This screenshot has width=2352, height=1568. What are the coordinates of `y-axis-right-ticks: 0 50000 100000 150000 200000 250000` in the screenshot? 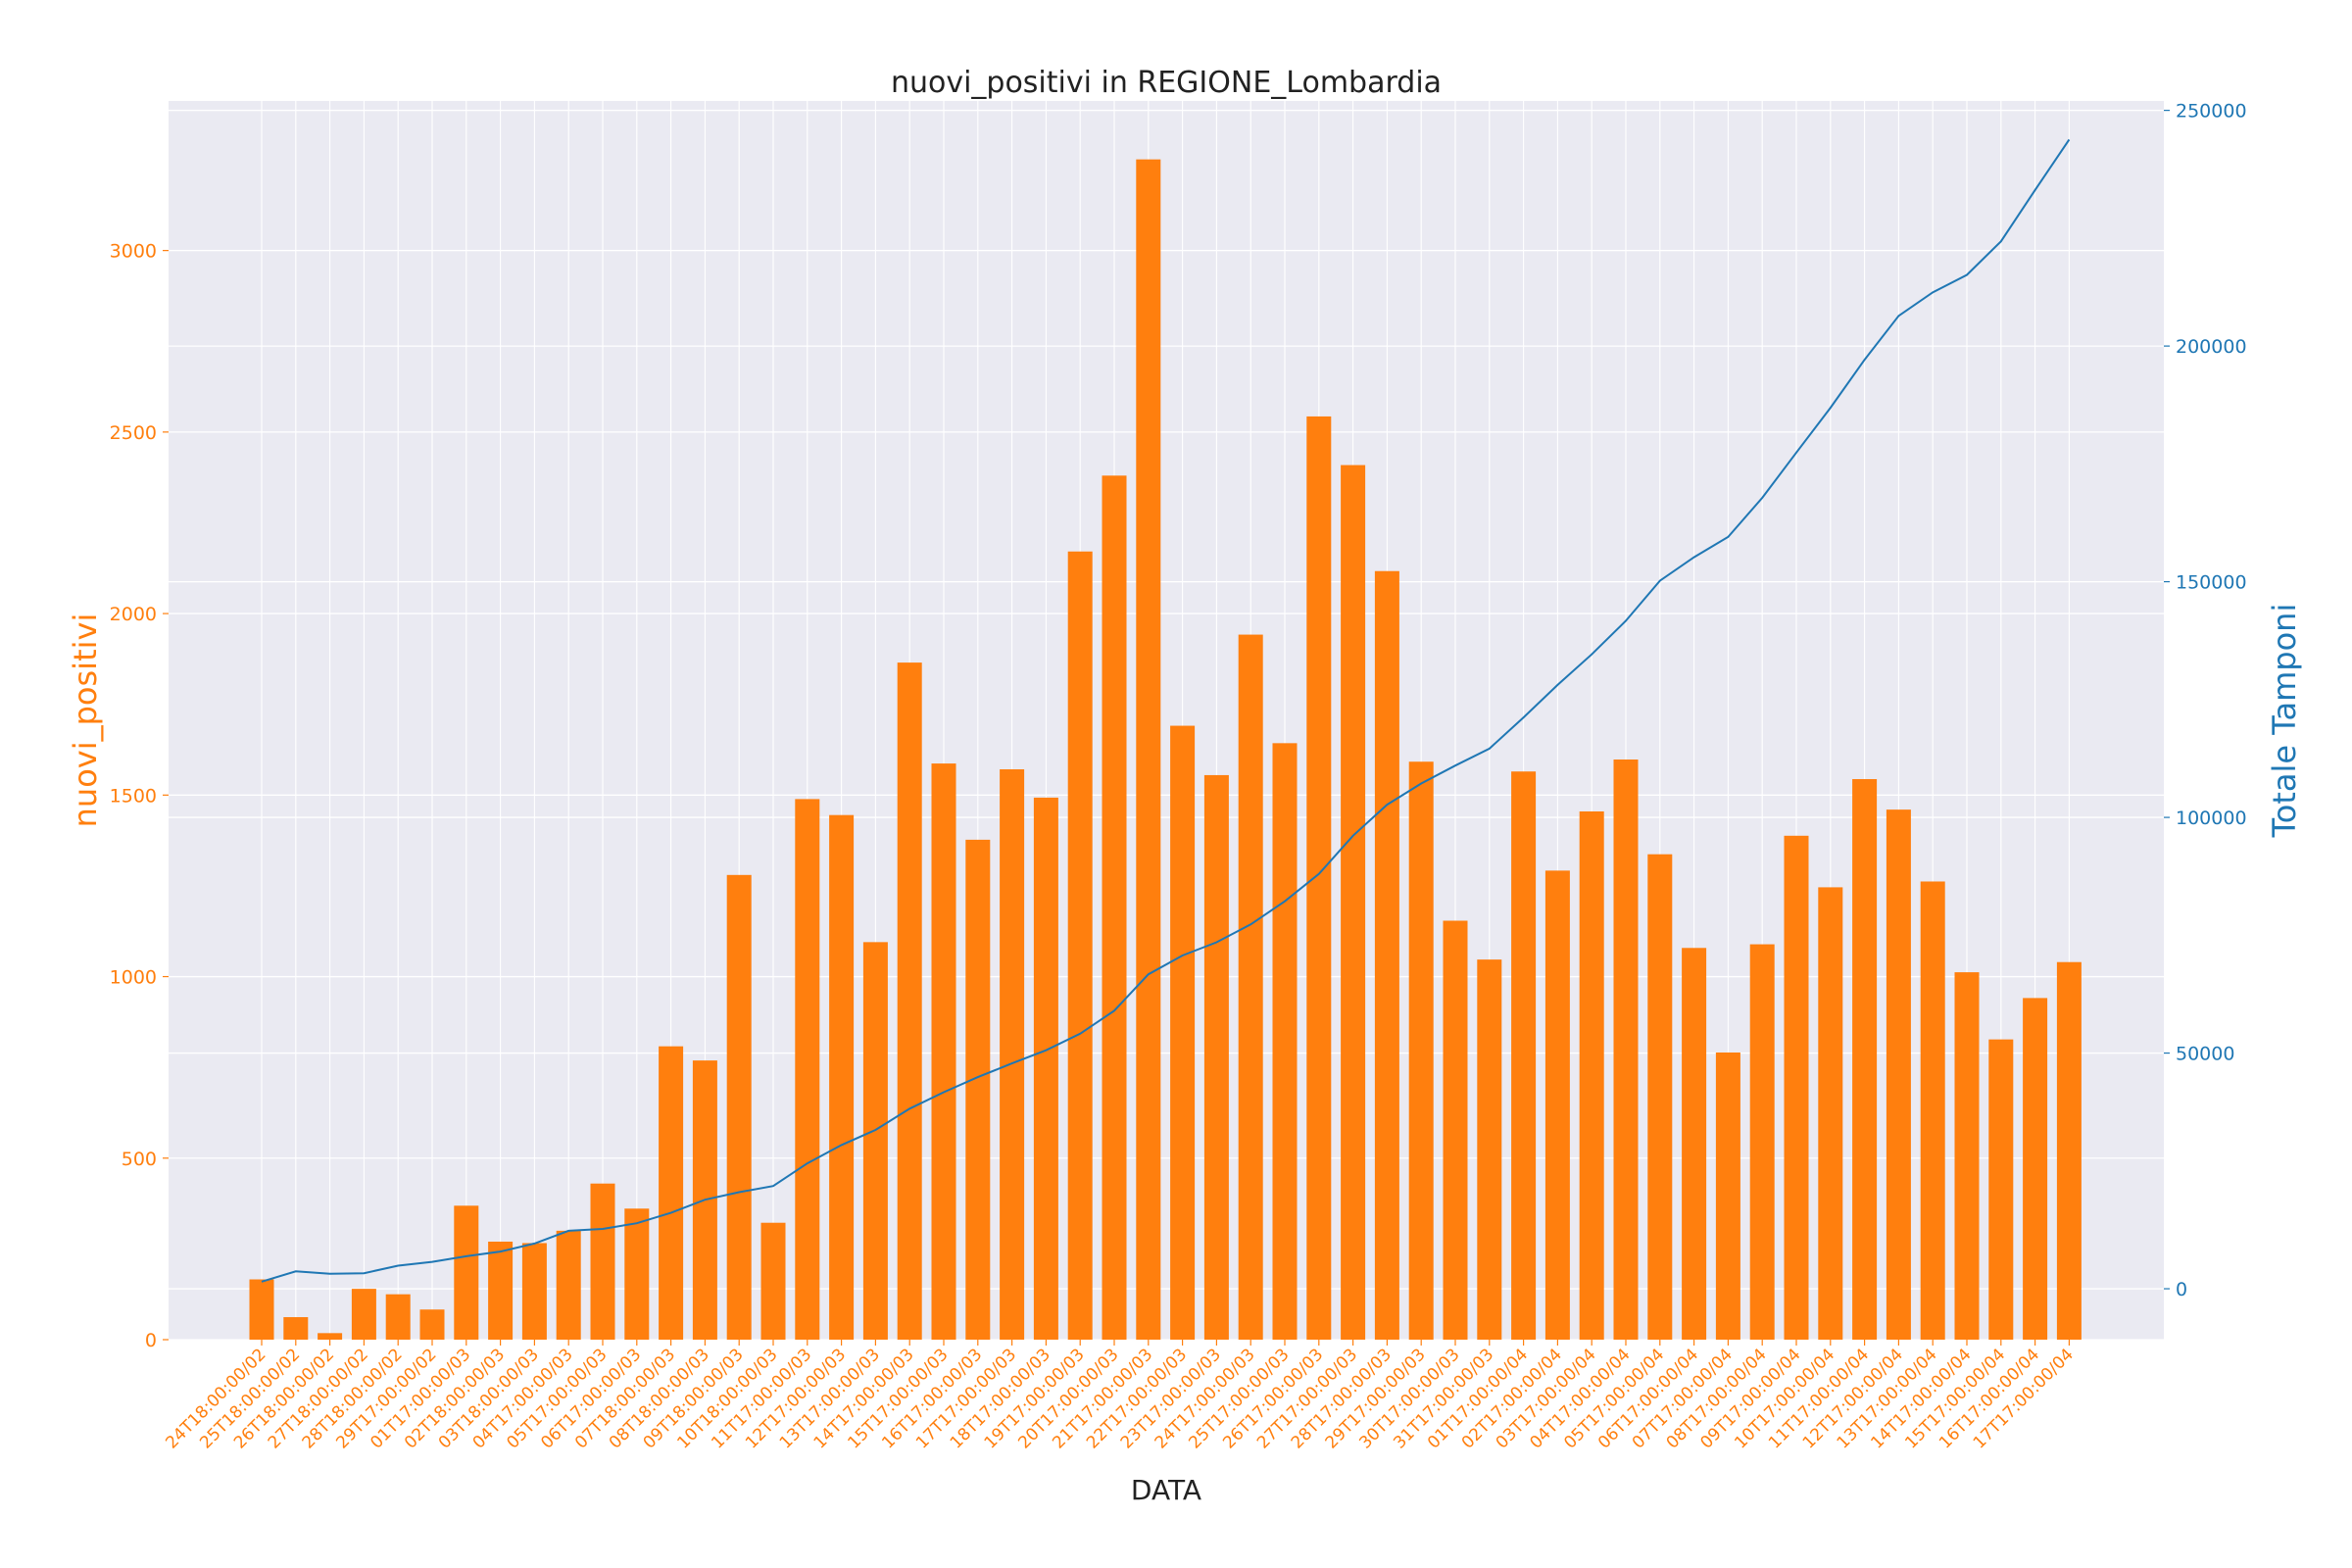 It's located at (2205, 700).